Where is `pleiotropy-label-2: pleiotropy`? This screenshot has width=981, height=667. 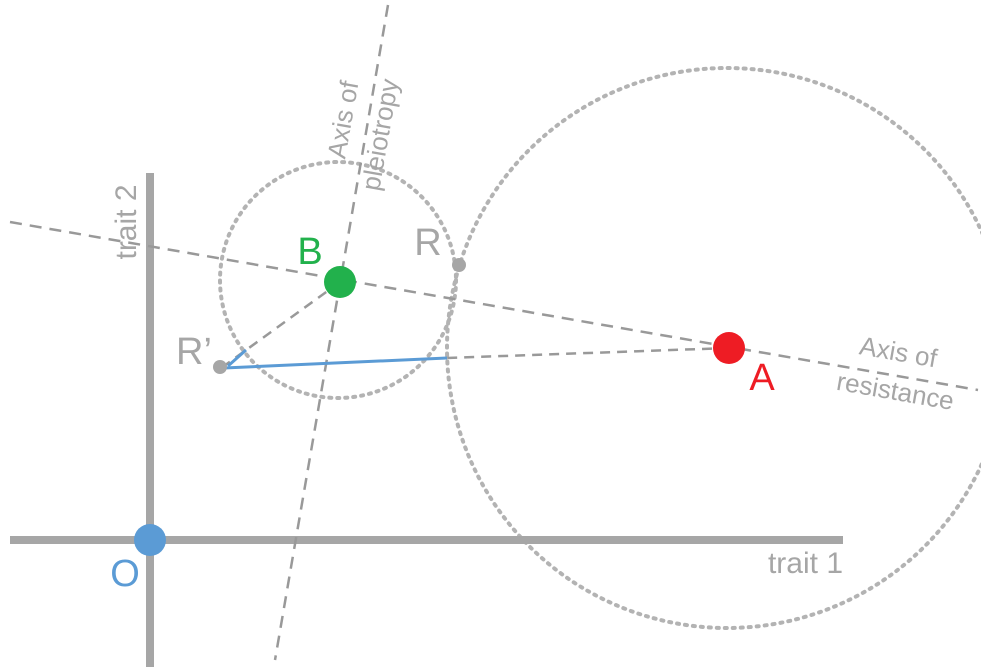 pleiotropy-label-2: pleiotropy is located at coordinates (379, 135).